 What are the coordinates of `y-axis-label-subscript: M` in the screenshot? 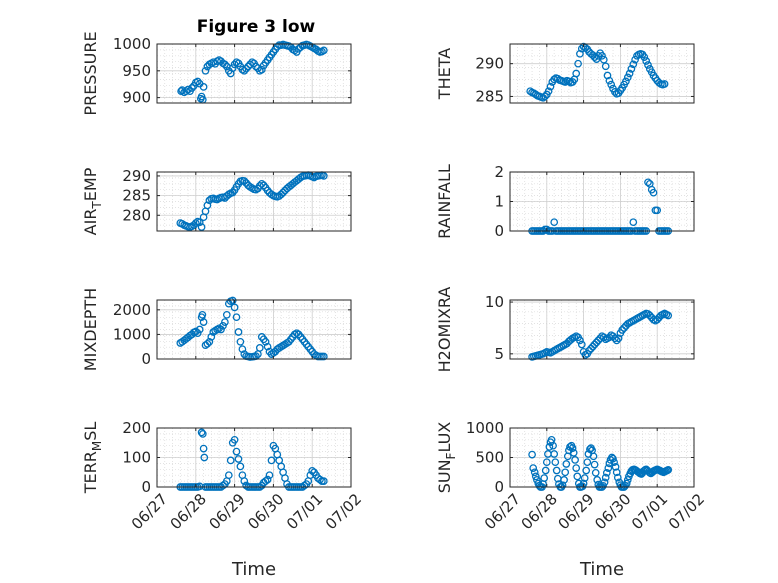 It's located at (97, 446).